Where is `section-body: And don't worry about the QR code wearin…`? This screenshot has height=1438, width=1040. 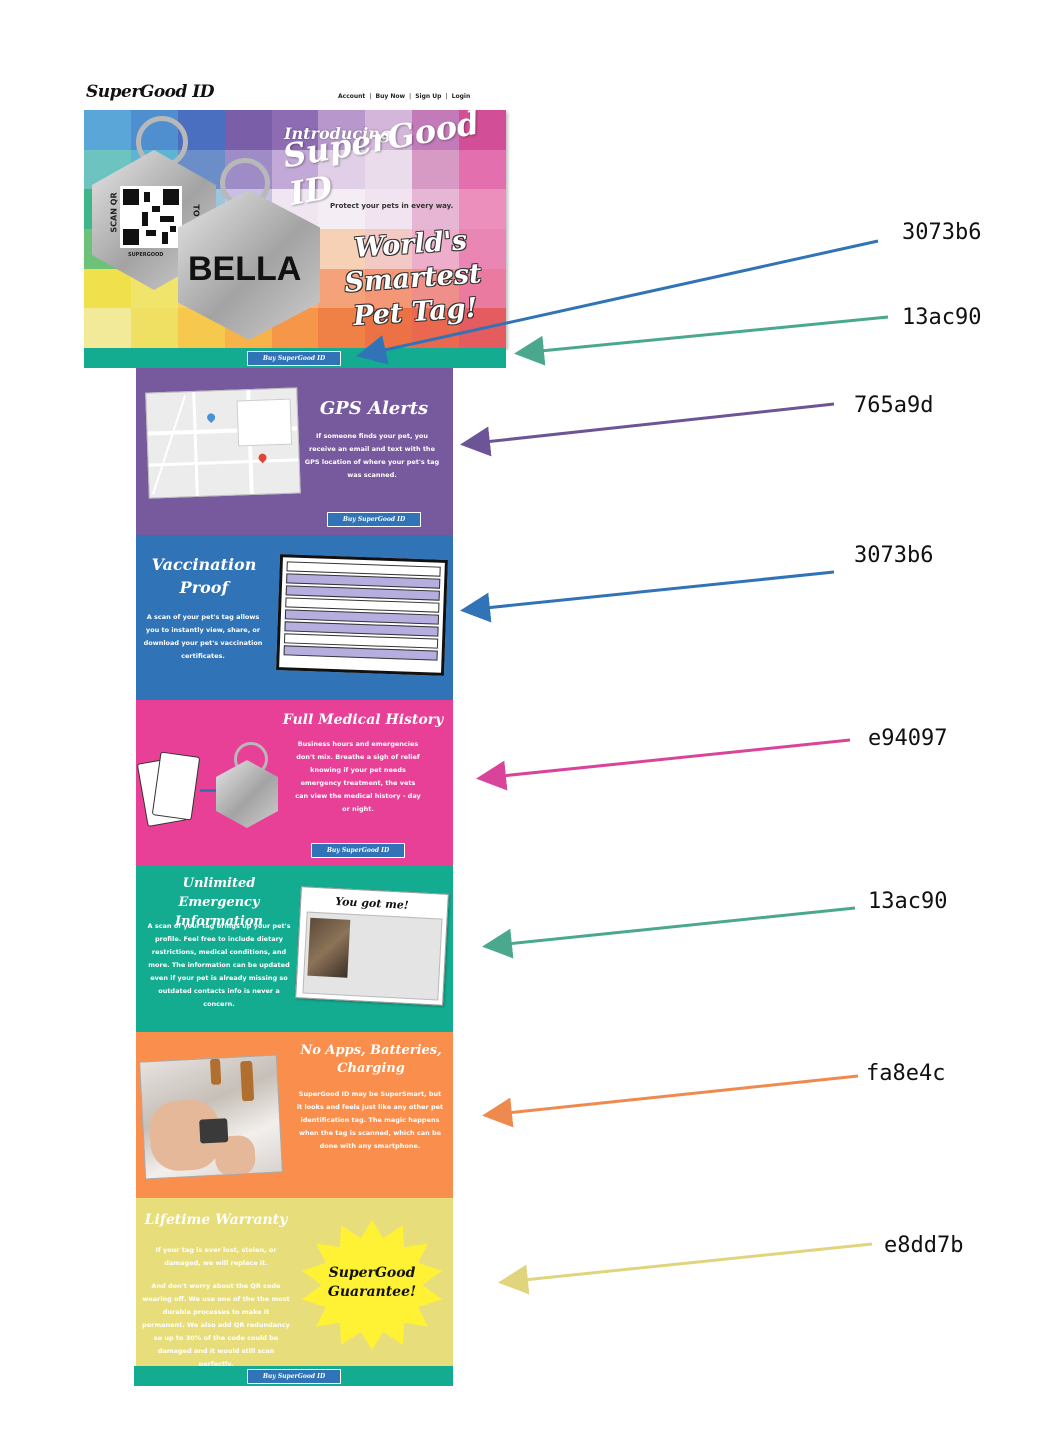
section-body: And don't worry about the QR code wearin… is located at coordinates (216, 1325).